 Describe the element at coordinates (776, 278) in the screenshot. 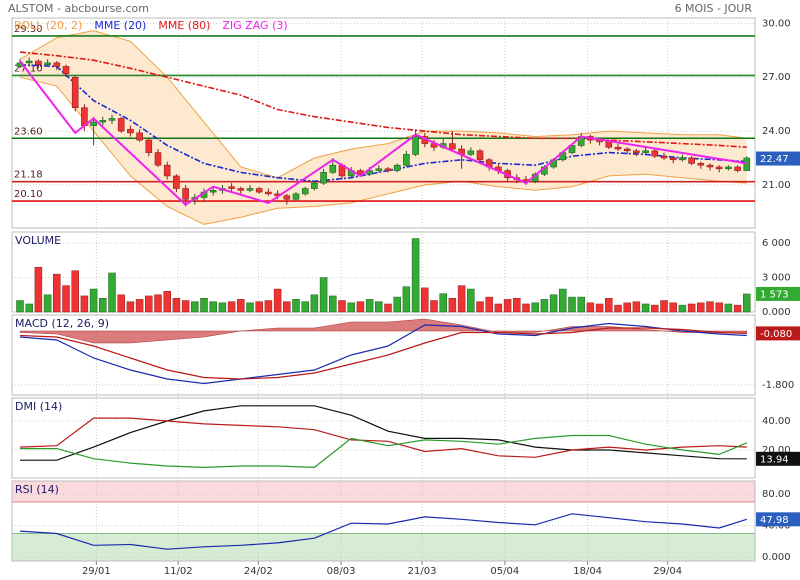

I see `y-tick-label: 3 000` at that location.